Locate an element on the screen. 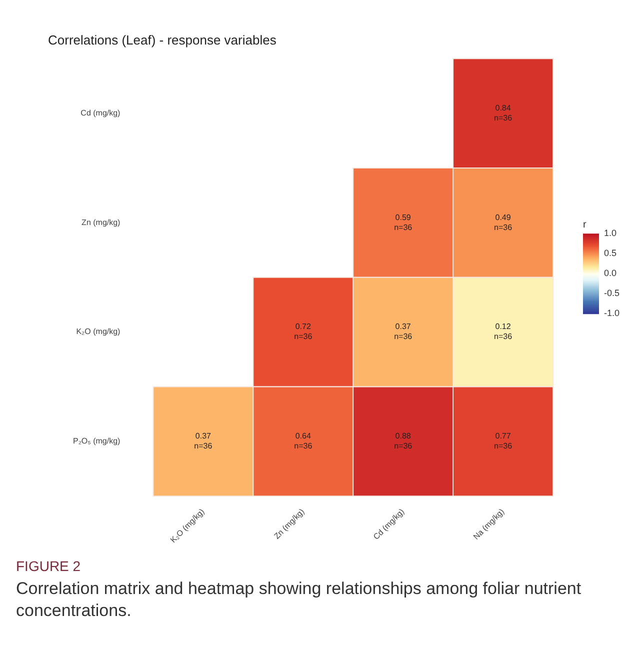 This screenshot has width=641, height=649. color-bar-label: -1.0 is located at coordinates (612, 313).